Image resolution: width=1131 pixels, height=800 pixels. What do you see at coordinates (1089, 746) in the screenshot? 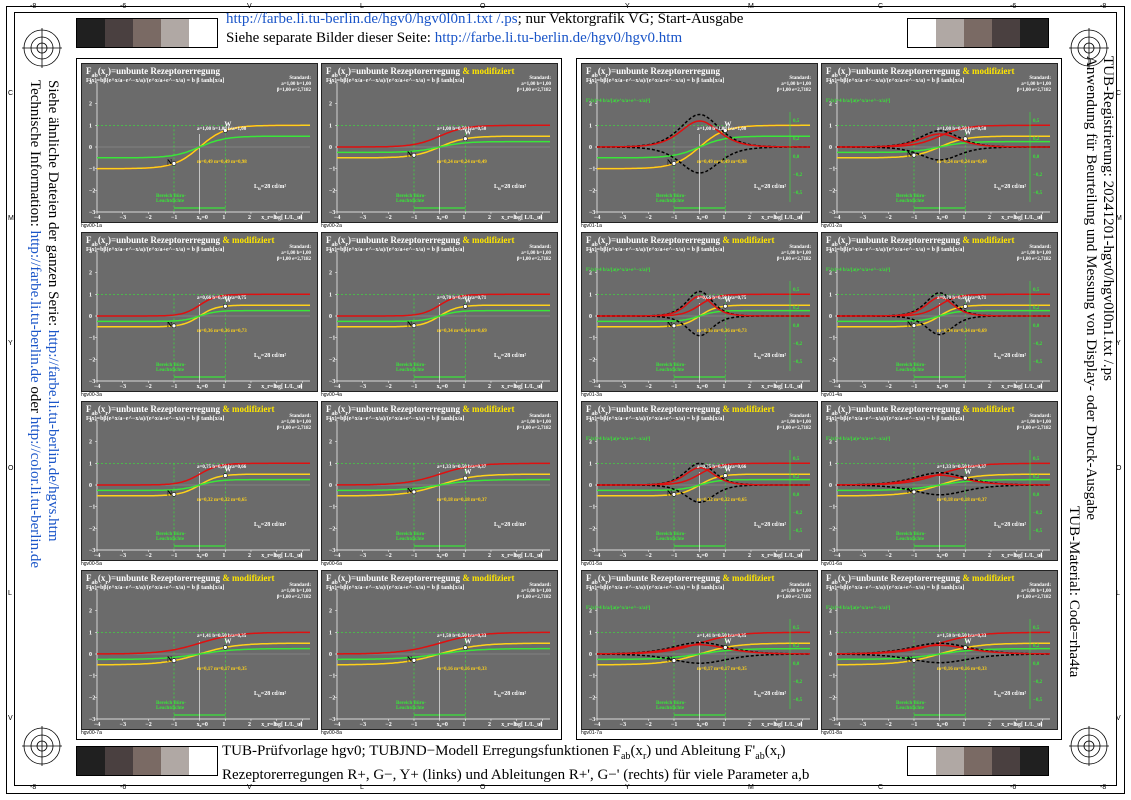
I see `registration-mark-bottom-right` at bounding box center [1089, 746].